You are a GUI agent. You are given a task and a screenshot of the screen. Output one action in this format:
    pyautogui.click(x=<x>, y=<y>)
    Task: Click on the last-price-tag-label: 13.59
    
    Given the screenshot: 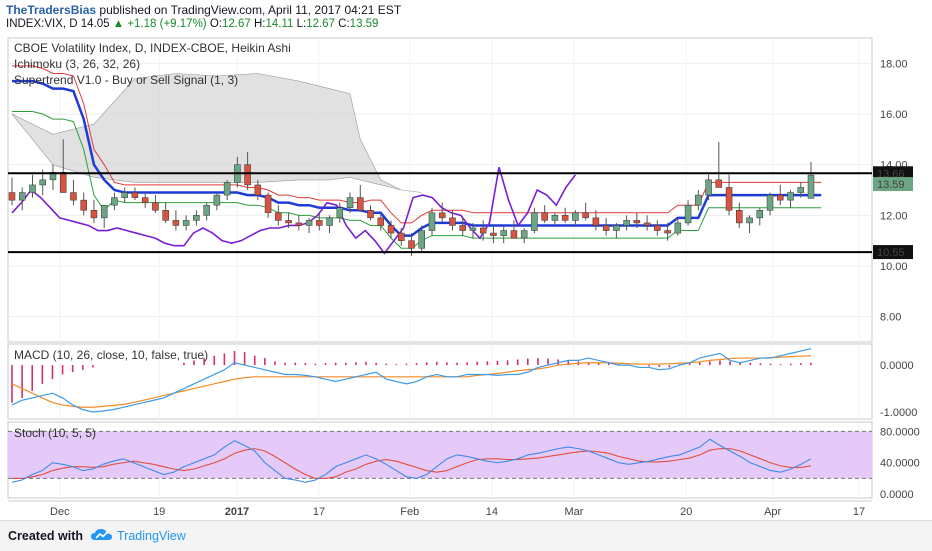 What is the action you would take?
    pyautogui.click(x=891, y=185)
    